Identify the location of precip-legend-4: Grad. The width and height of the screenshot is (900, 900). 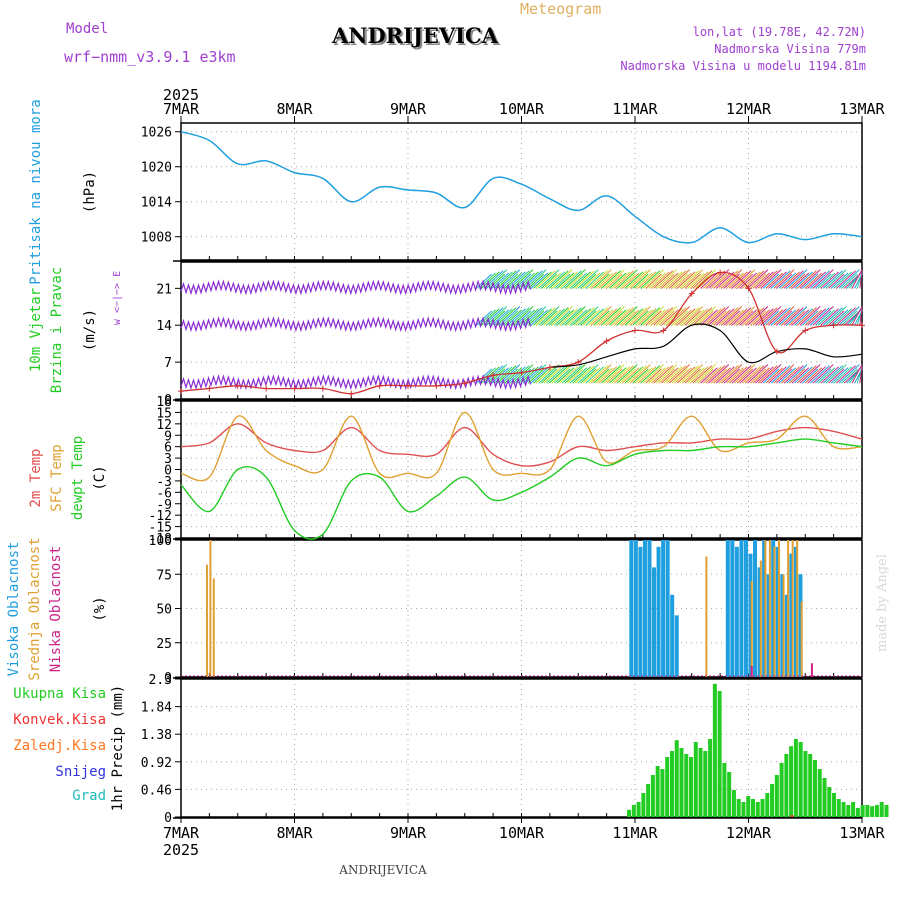
(89, 796).